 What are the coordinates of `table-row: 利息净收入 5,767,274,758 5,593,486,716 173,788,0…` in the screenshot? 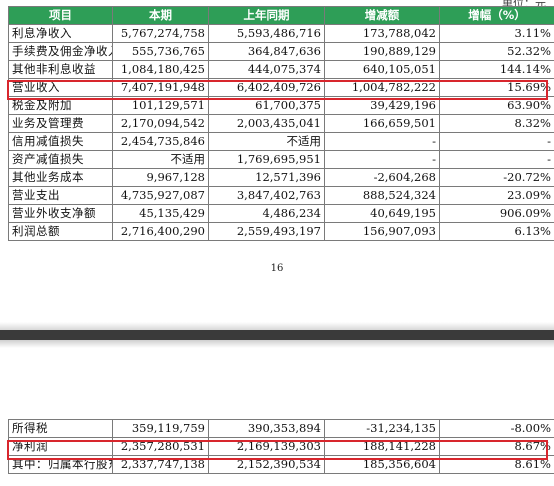 It's located at (281, 33).